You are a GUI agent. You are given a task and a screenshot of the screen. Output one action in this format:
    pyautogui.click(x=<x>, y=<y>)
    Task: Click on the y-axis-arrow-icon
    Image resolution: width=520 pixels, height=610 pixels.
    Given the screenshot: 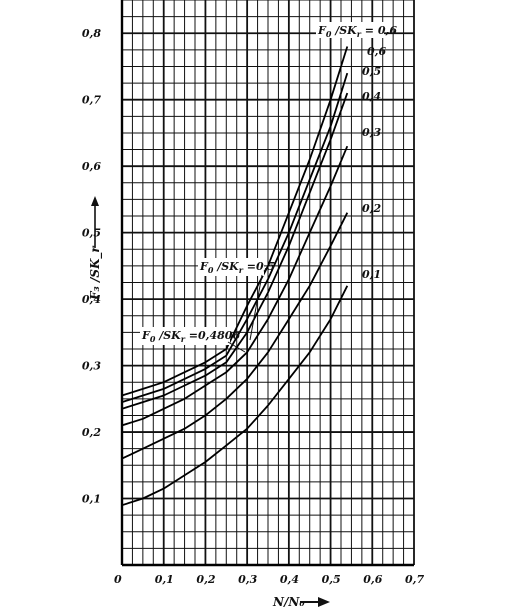 What is the action you would take?
    pyautogui.click(x=95, y=222)
    